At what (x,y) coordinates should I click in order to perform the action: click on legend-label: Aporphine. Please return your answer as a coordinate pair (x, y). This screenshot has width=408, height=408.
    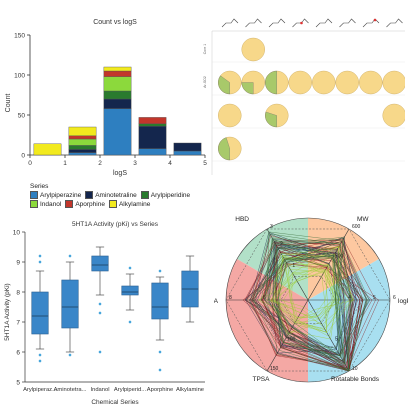
    Looking at the image, I should click on (90, 204).